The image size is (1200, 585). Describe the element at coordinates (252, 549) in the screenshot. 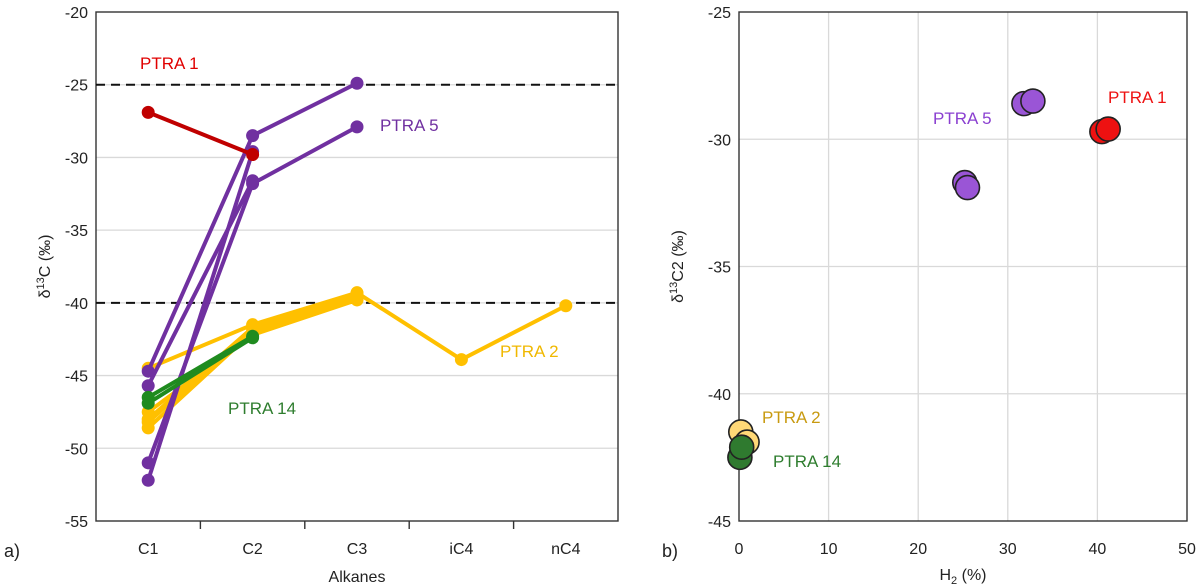

I see `x-tick-label: C2` at that location.